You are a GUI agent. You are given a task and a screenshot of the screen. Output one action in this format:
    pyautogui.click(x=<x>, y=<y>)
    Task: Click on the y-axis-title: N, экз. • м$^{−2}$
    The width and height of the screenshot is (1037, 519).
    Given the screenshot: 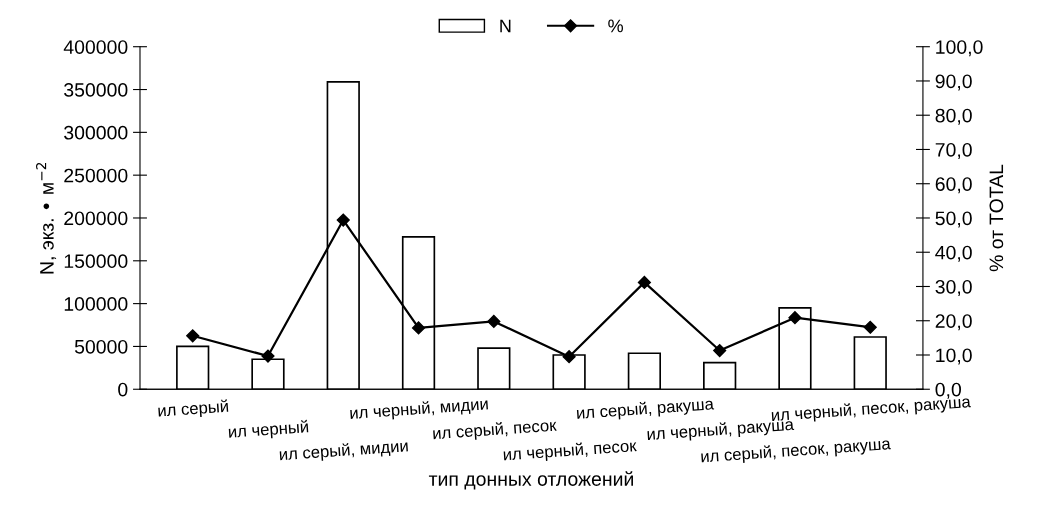 What is the action you would take?
    pyautogui.click(x=46, y=218)
    